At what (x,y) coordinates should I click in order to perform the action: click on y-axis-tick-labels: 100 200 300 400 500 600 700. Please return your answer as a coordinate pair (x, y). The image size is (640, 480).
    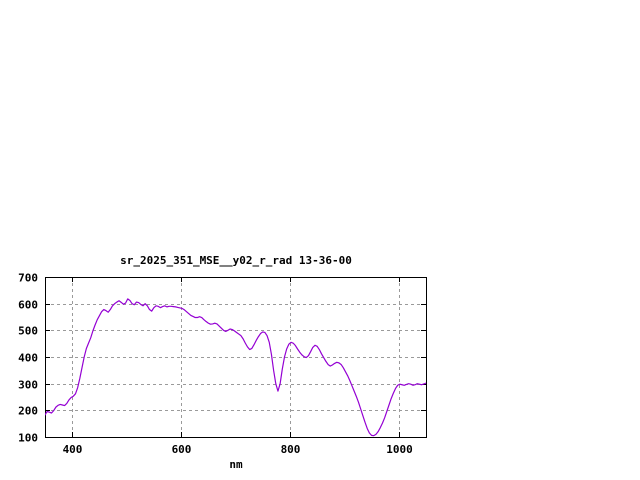
    Looking at the image, I should click on (28, 358).